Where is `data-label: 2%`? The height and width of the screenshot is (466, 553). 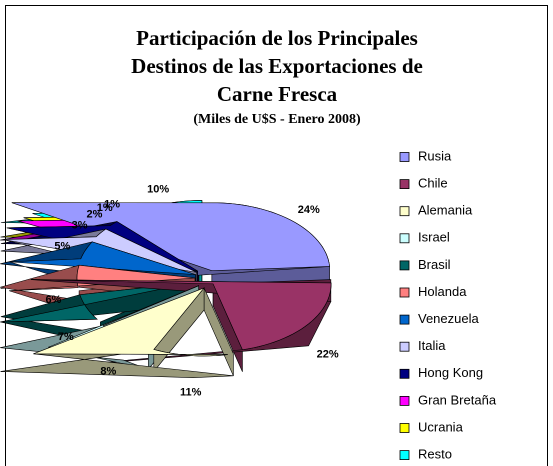 data-label: 2% is located at coordinates (95, 214).